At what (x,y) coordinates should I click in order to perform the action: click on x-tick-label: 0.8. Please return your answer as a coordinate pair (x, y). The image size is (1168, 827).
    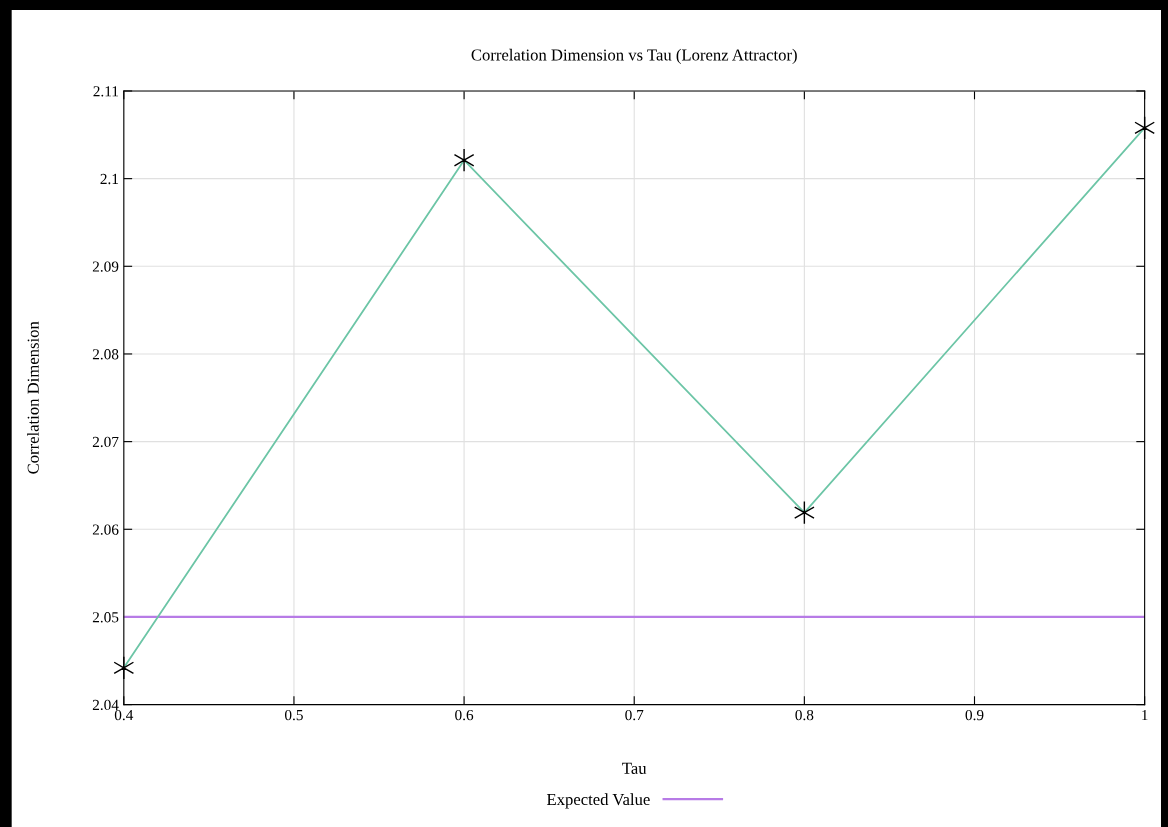
    Looking at the image, I should click on (804, 715).